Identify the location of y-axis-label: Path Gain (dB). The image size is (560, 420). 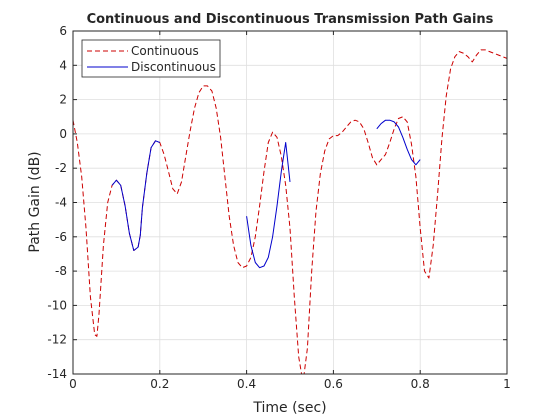
(35, 201).